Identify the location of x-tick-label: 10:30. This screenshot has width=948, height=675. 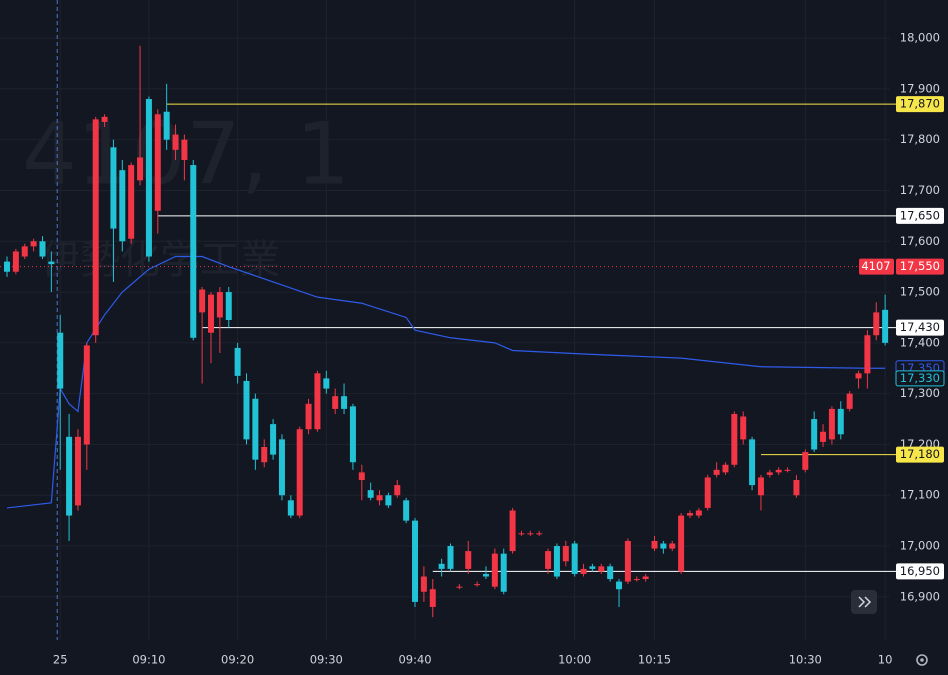
(805, 660).